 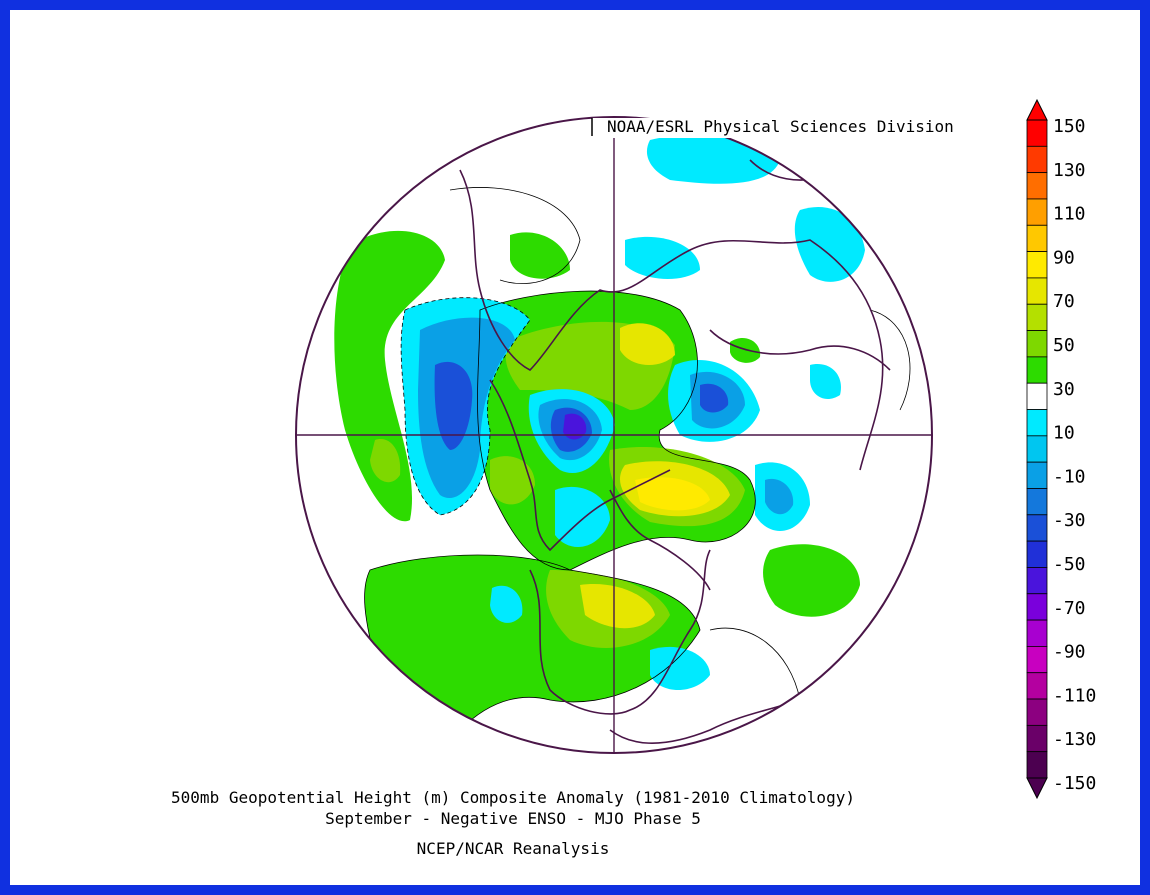 I want to click on colorbar-label: 130, so click(x=1069, y=170).